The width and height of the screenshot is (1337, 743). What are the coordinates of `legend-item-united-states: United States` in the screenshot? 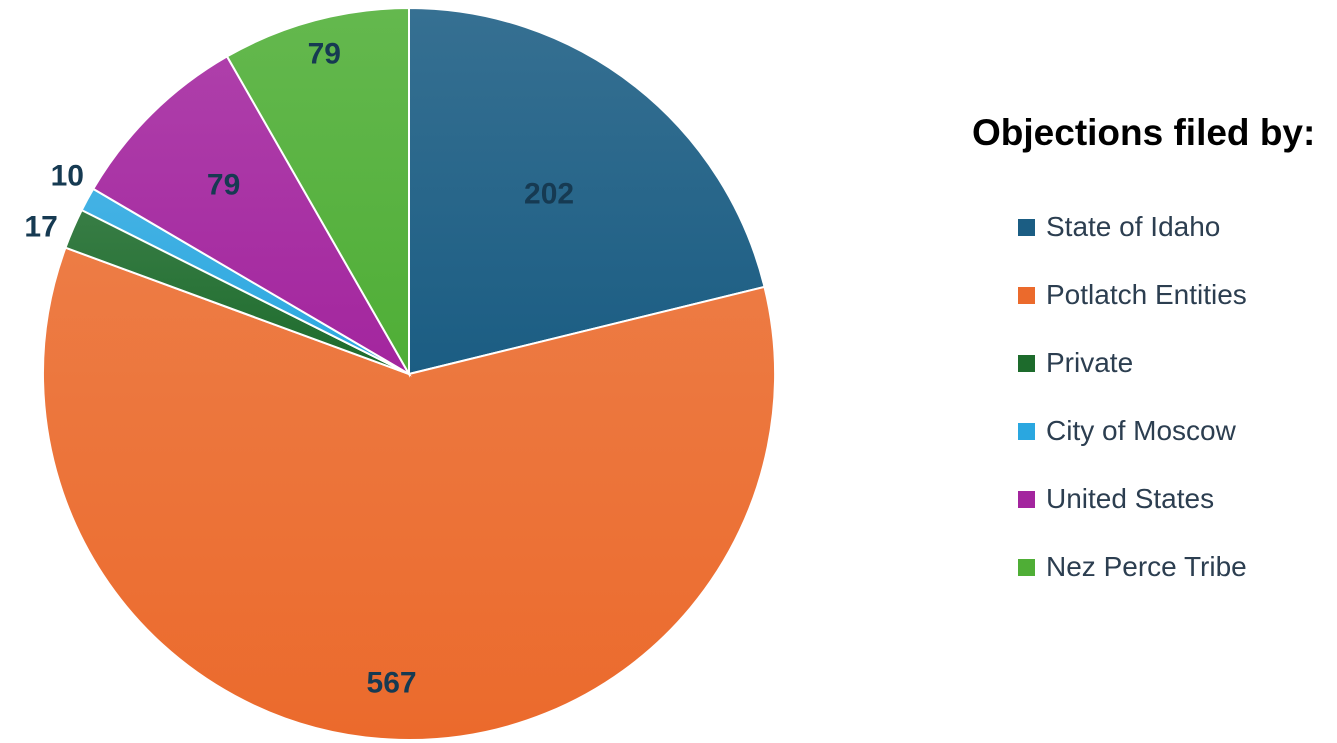 It's located at (1152, 499).